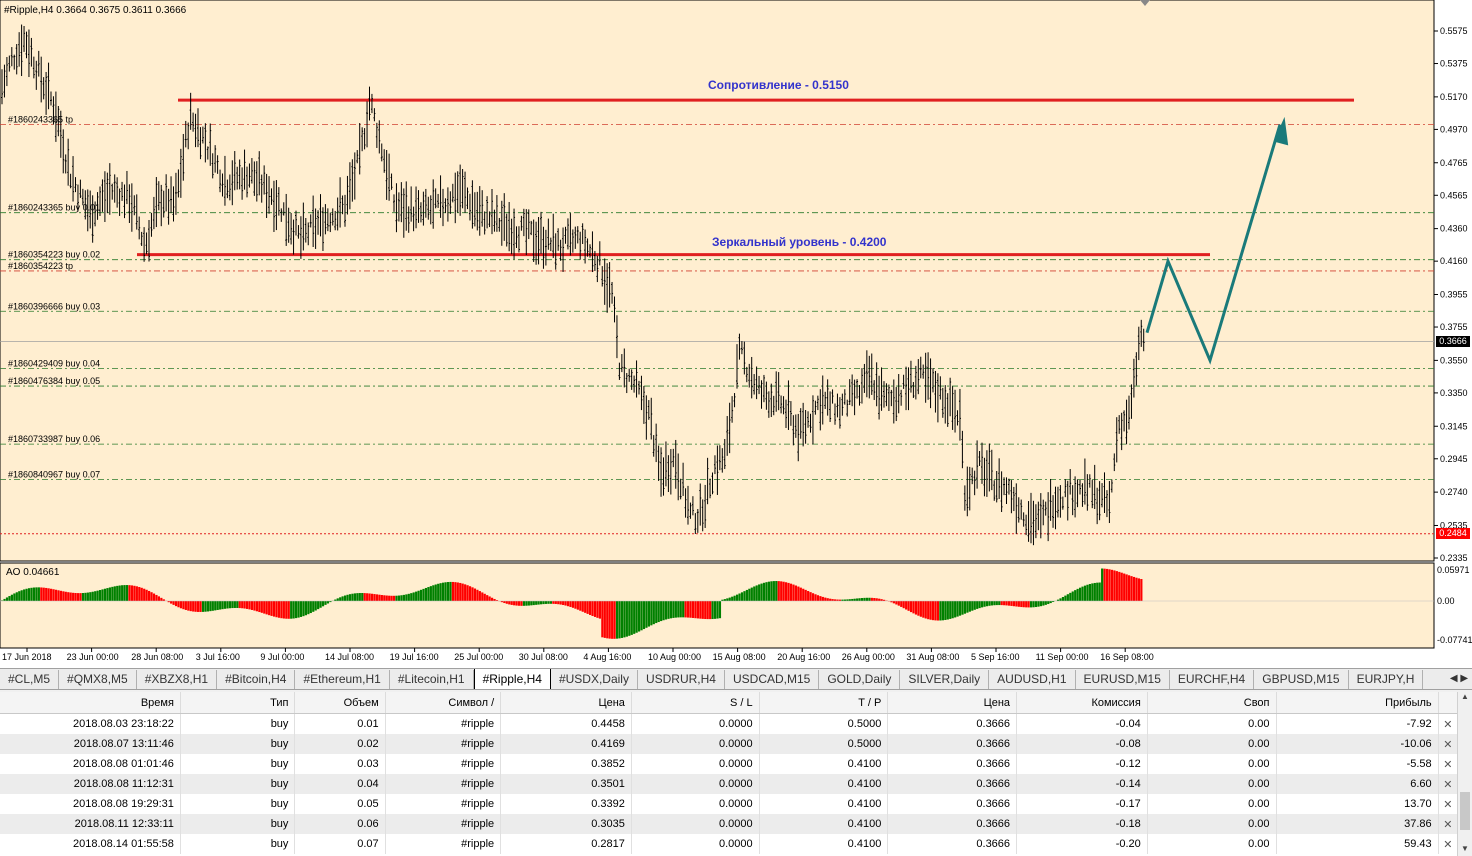  I want to click on table-cell: #ripple, so click(443, 723).